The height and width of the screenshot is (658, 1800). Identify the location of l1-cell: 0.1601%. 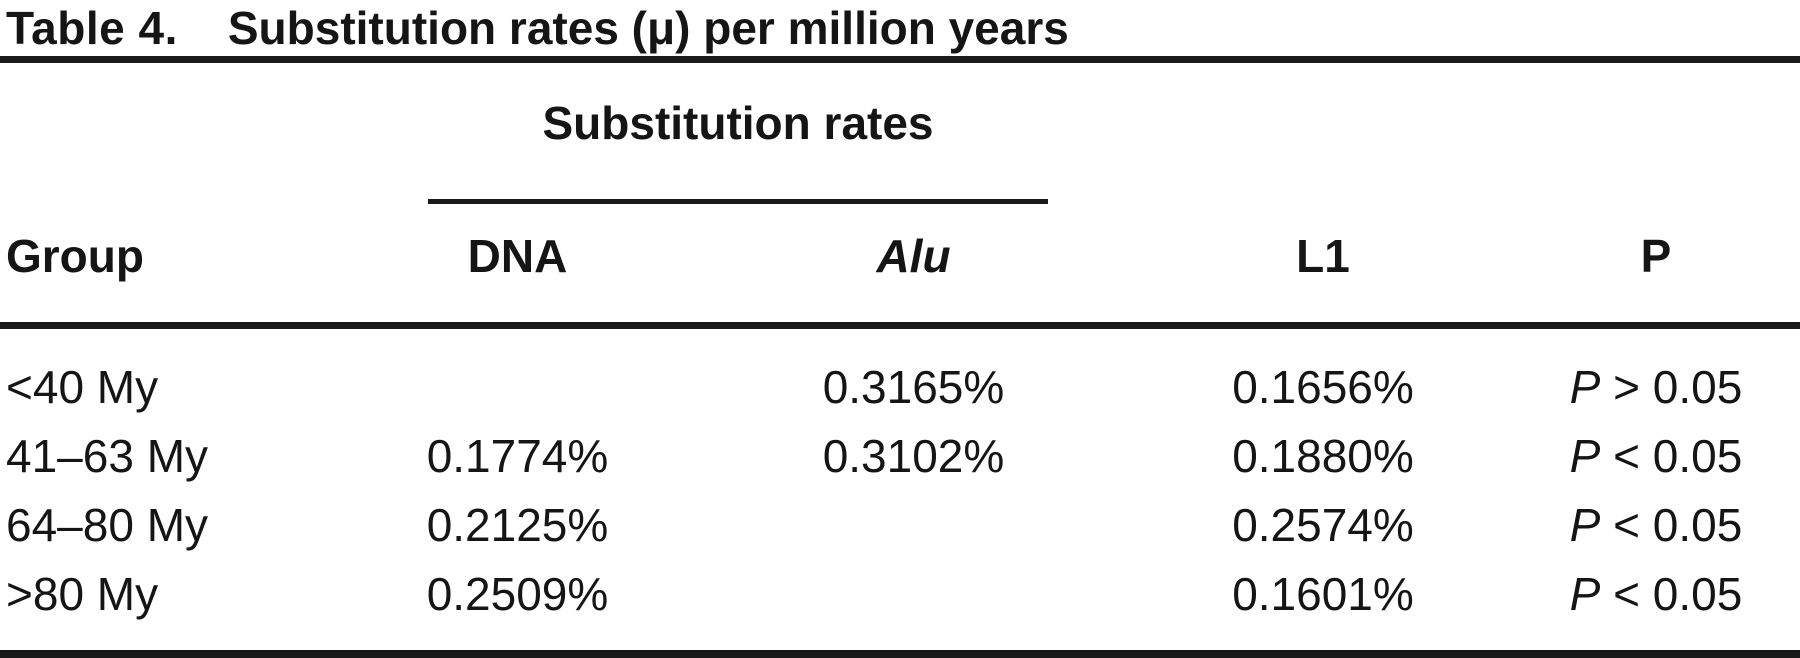
(1323, 593).